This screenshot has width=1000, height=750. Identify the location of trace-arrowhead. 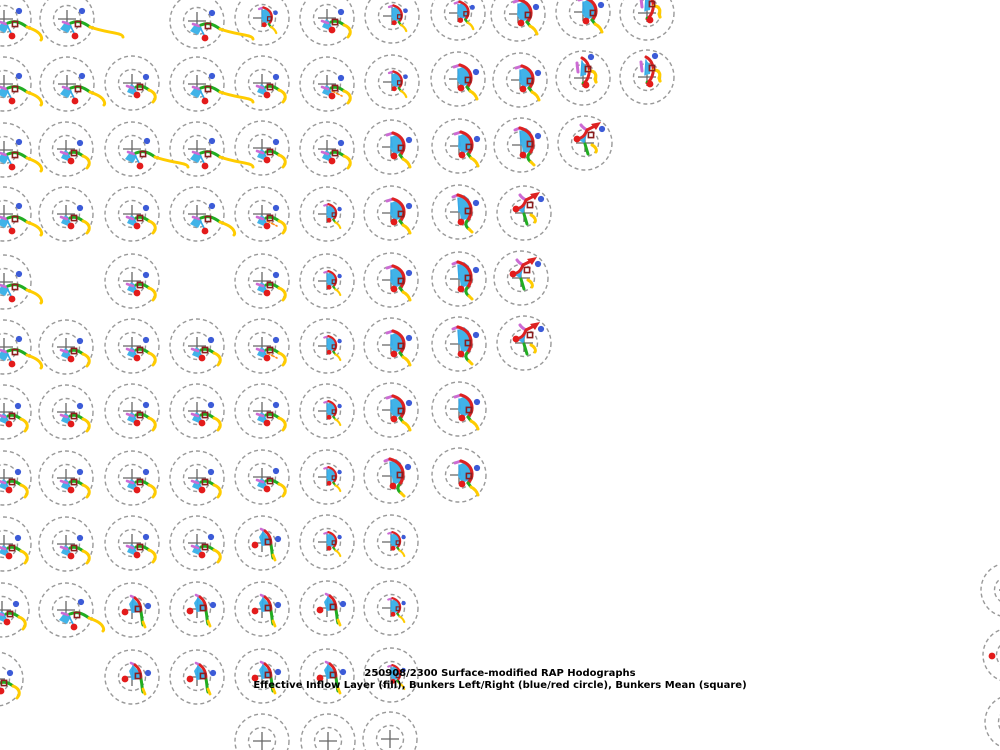
(535, 196).